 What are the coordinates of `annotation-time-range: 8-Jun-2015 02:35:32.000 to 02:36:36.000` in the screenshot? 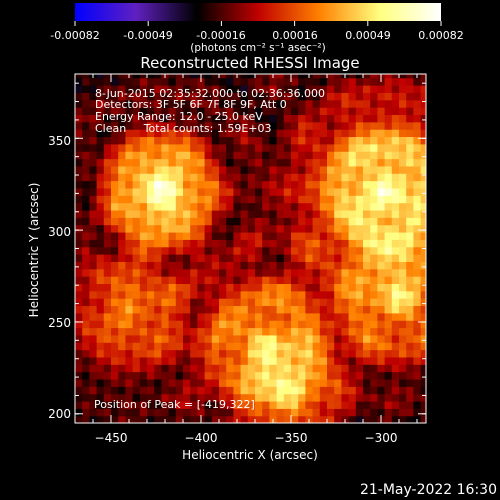 It's located at (210, 93).